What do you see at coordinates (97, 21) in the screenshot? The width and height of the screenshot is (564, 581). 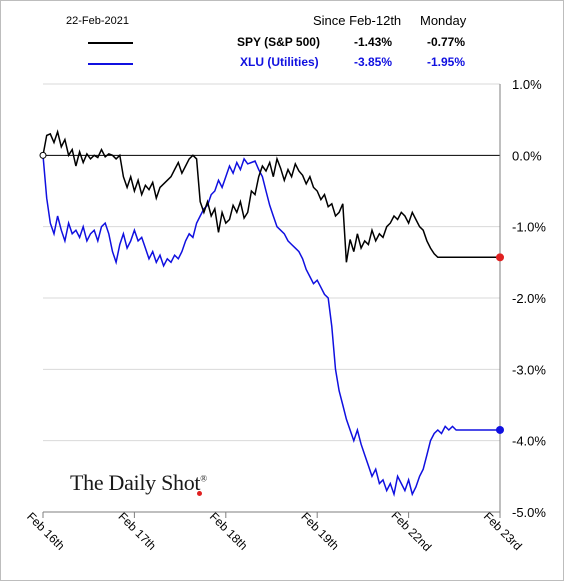 I see `date-label: 22-Feb-2021` at bounding box center [97, 21].